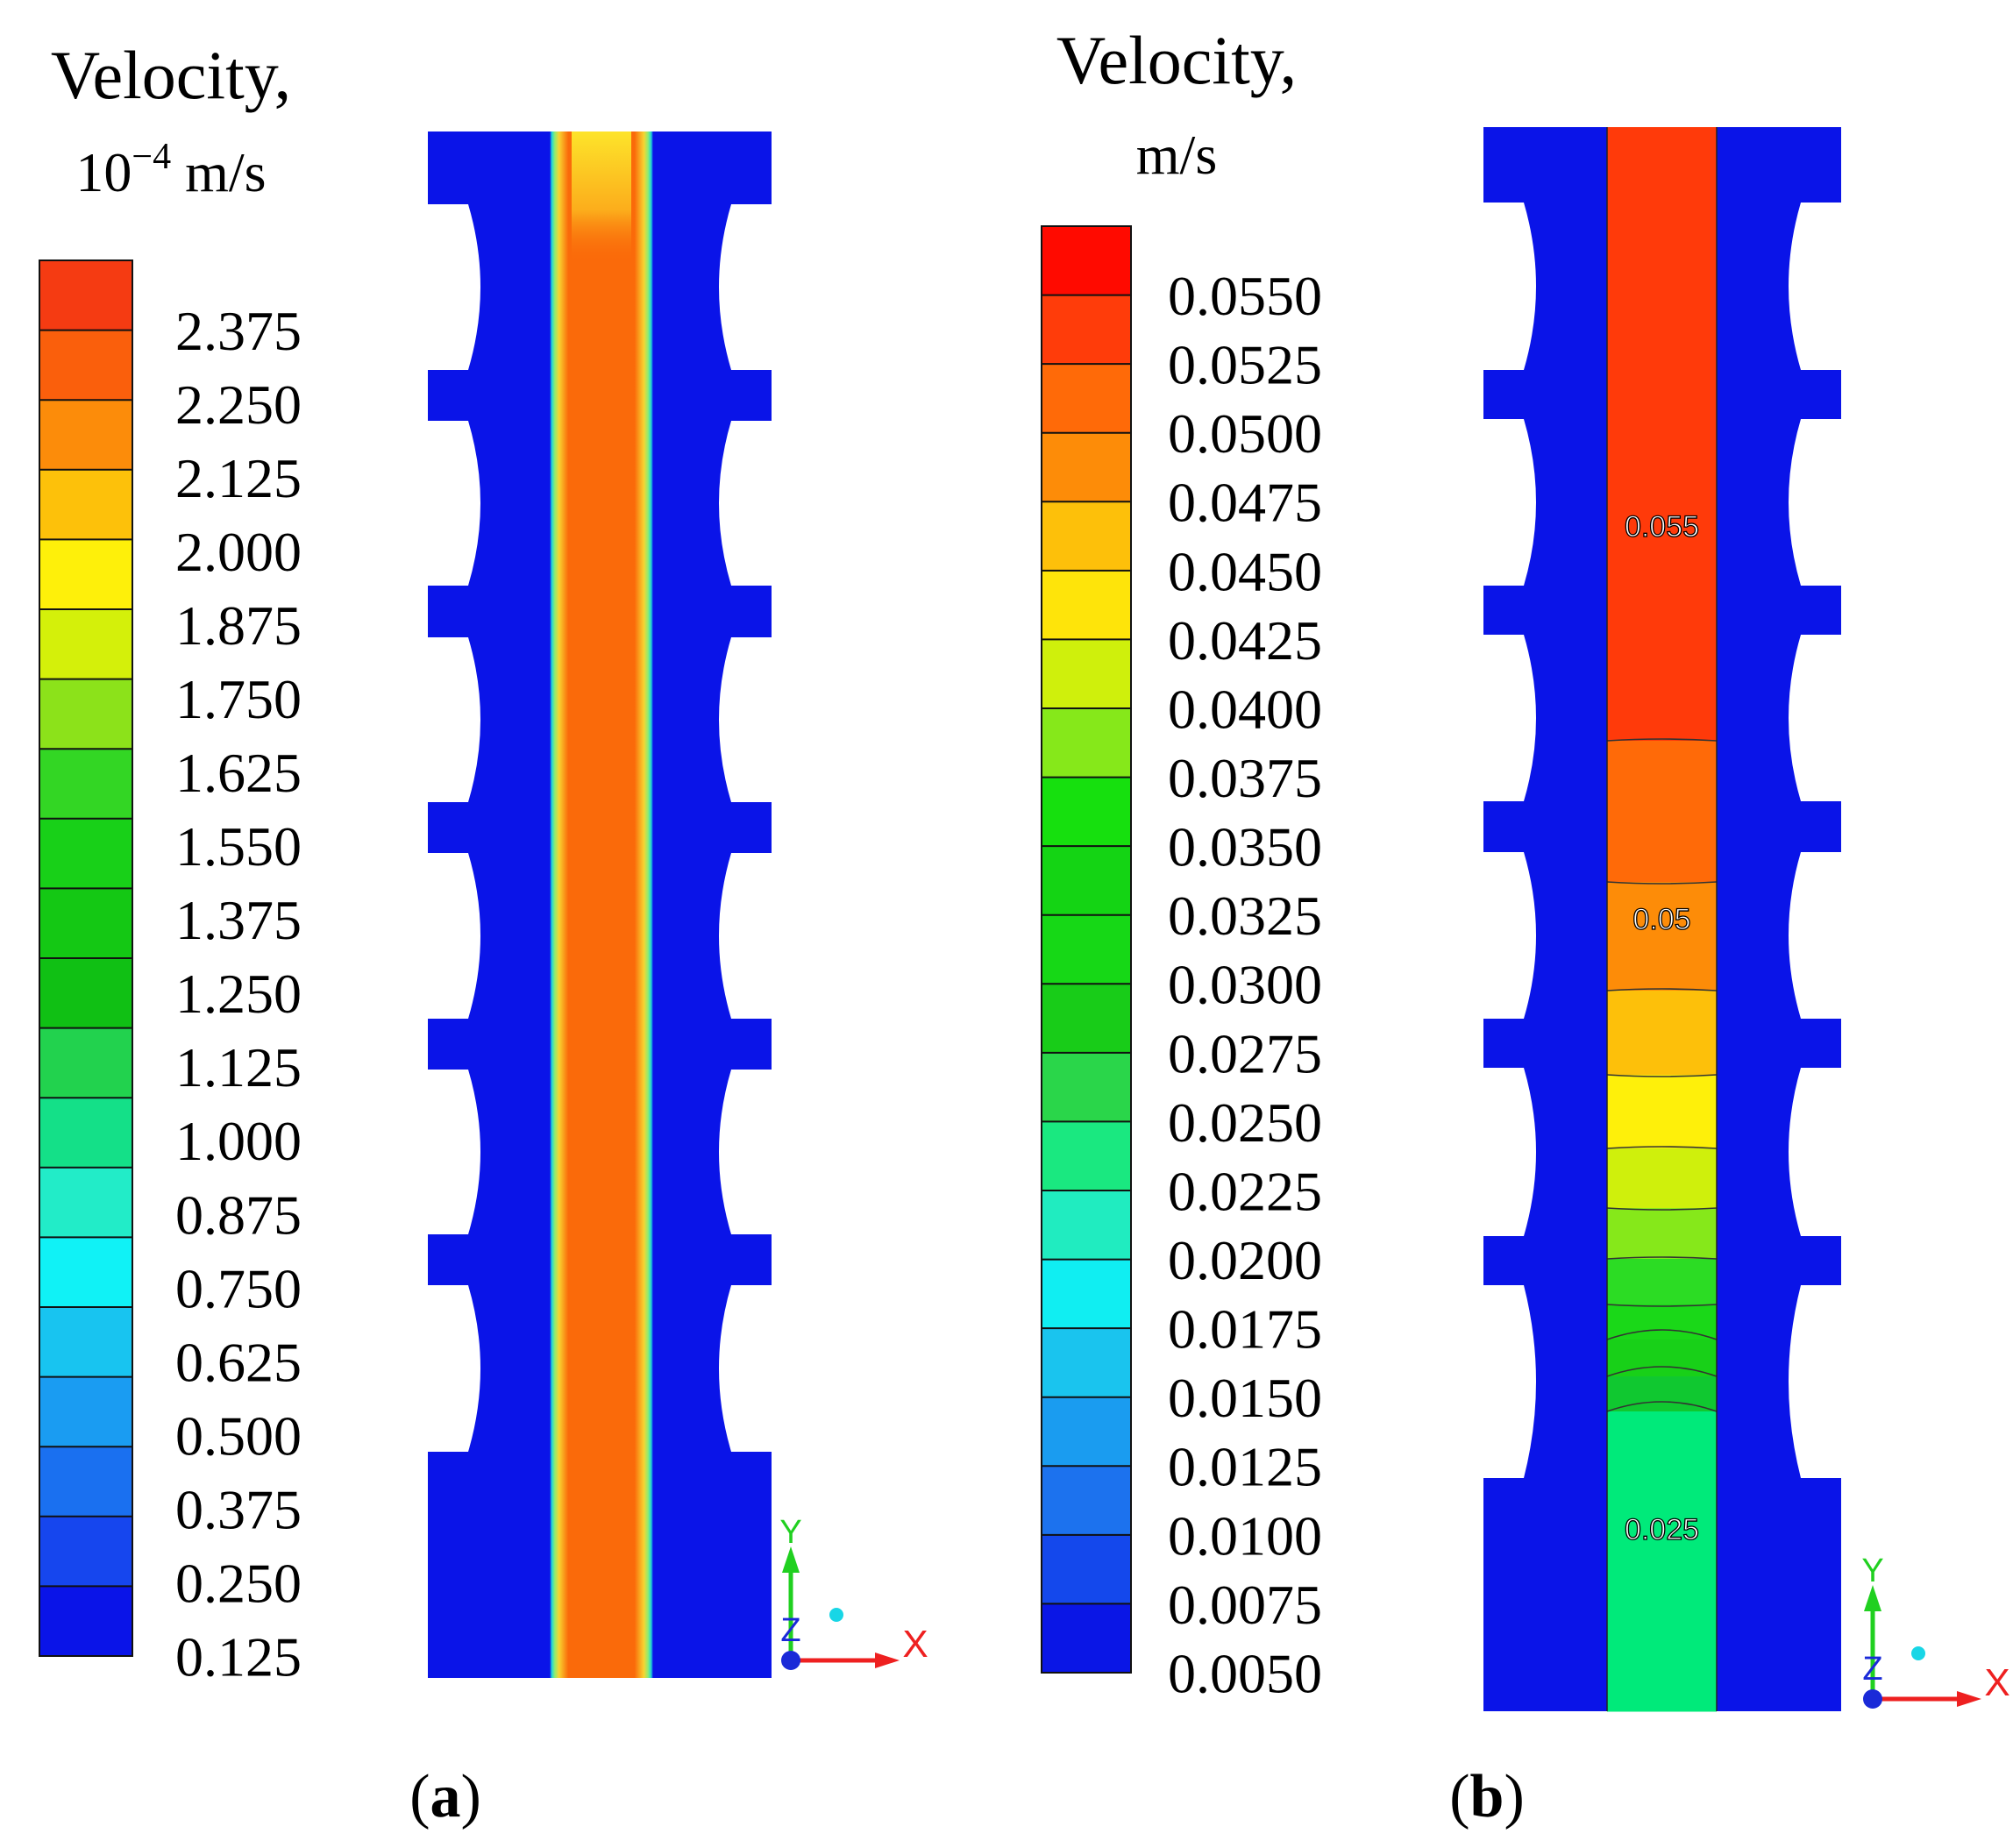  I want to click on contour-labels-b: 0.055 0.05 0.025, so click(1661, 1028).